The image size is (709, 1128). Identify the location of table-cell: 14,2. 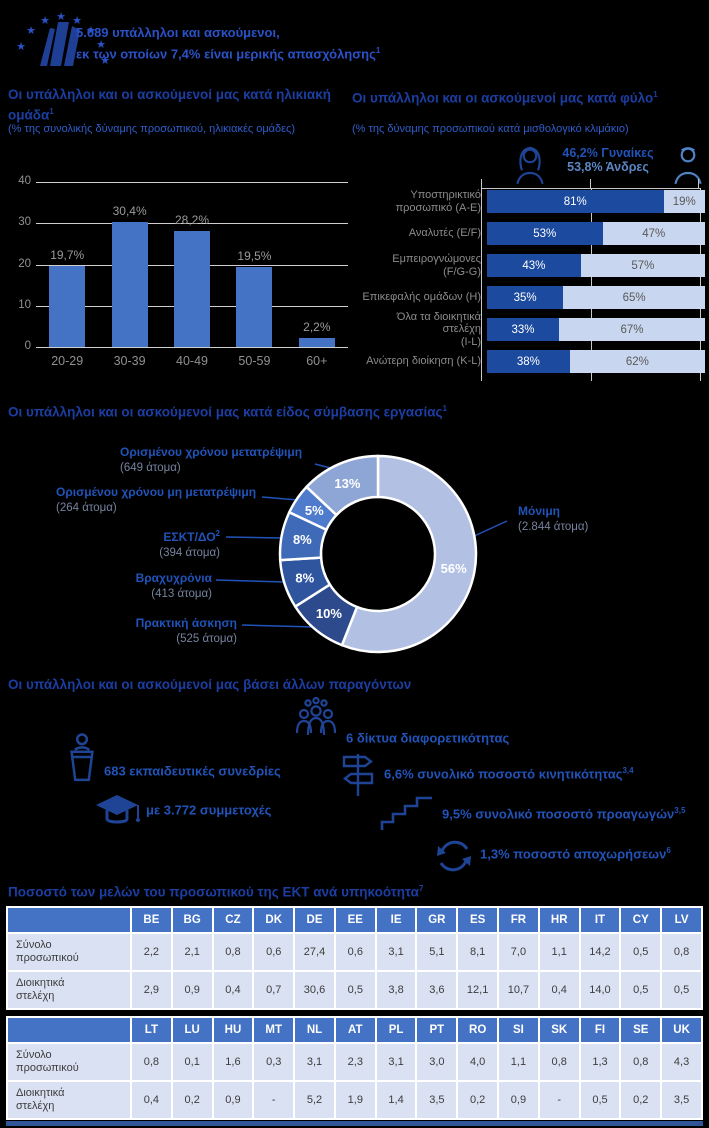
(600, 952).